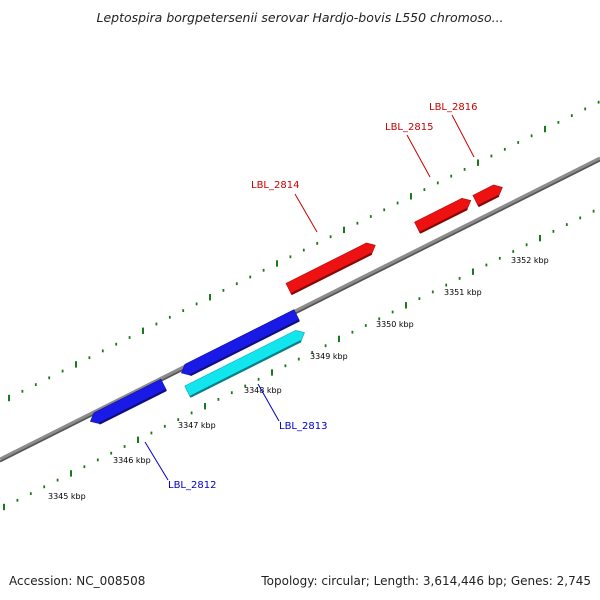 The height and width of the screenshot is (600, 600). Describe the element at coordinates (192, 485) in the screenshot. I see `gene-label: LBL_2812` at that location.